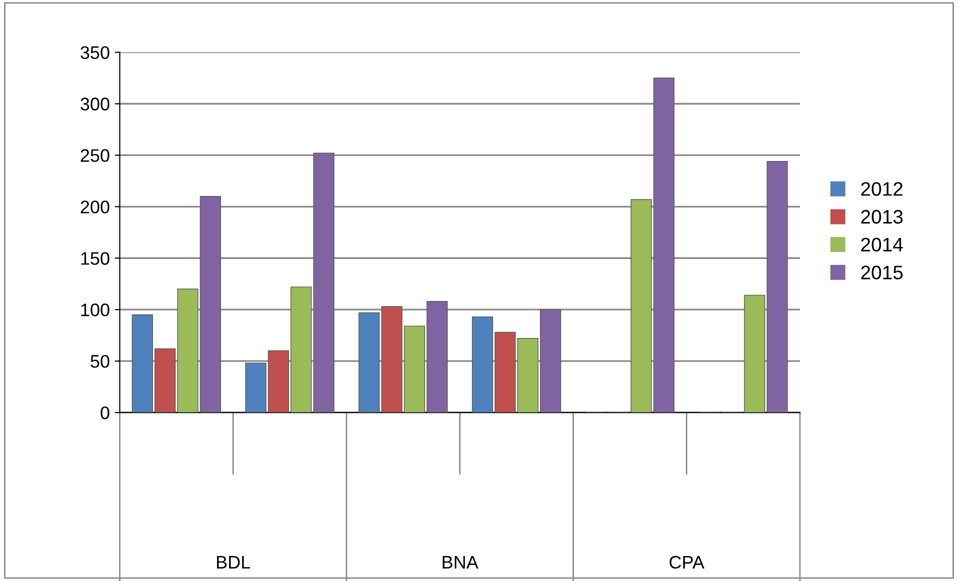 This screenshot has width=958, height=581. What do you see at coordinates (100, 361) in the screenshot?
I see `y-tick-label: 50` at bounding box center [100, 361].